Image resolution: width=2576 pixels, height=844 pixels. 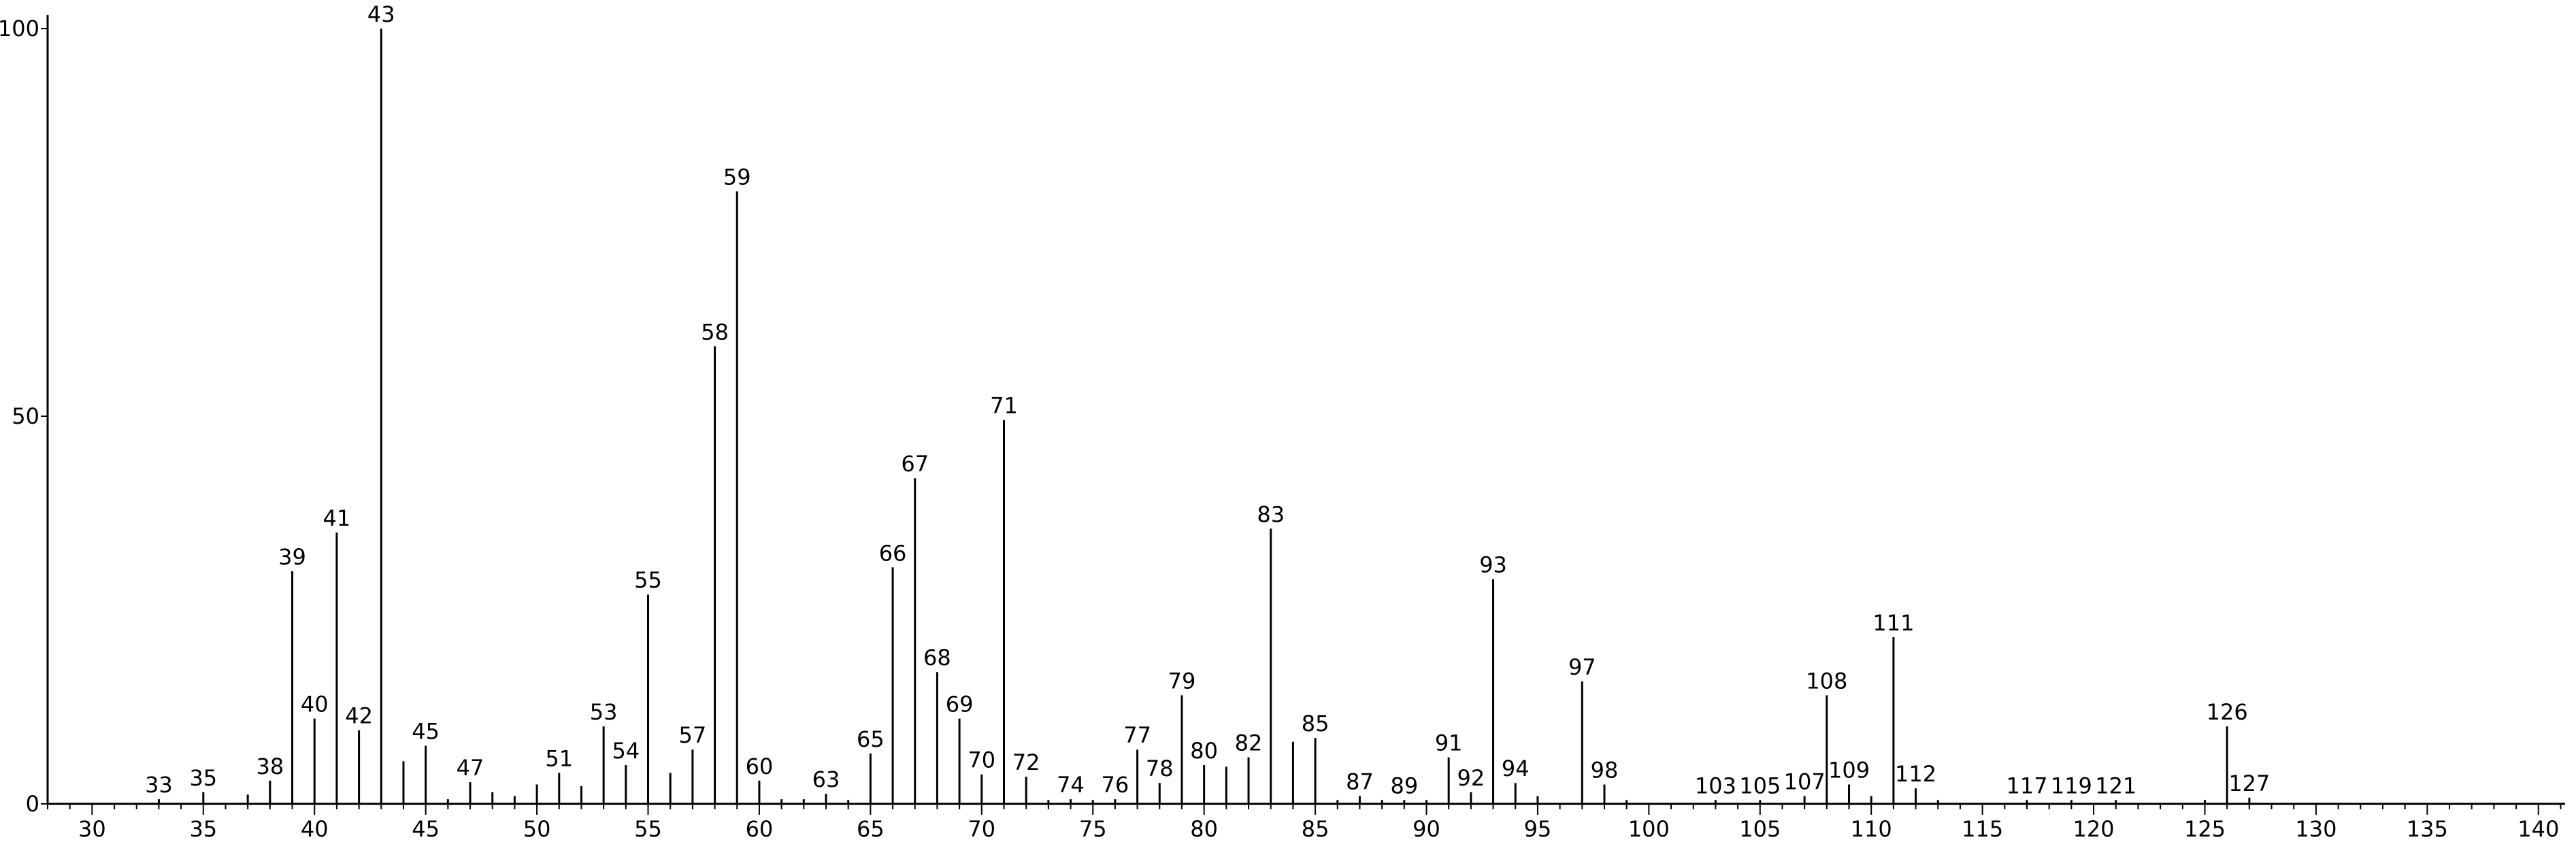 I want to click on x-tick-label: 125, so click(x=2205, y=829).